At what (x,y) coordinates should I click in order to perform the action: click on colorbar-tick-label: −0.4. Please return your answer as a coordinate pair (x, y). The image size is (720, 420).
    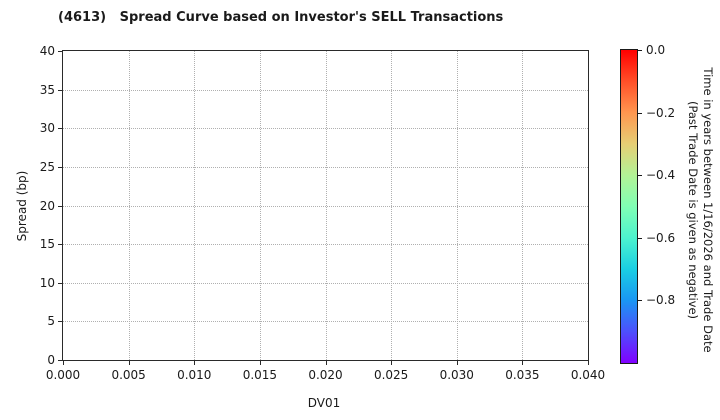
    Looking at the image, I should click on (661, 175).